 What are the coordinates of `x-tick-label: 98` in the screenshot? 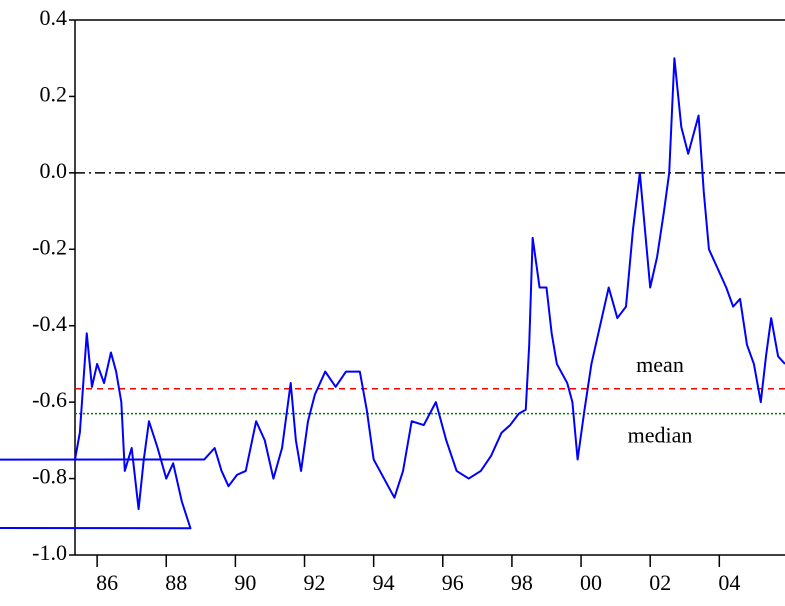 It's located at (522, 582).